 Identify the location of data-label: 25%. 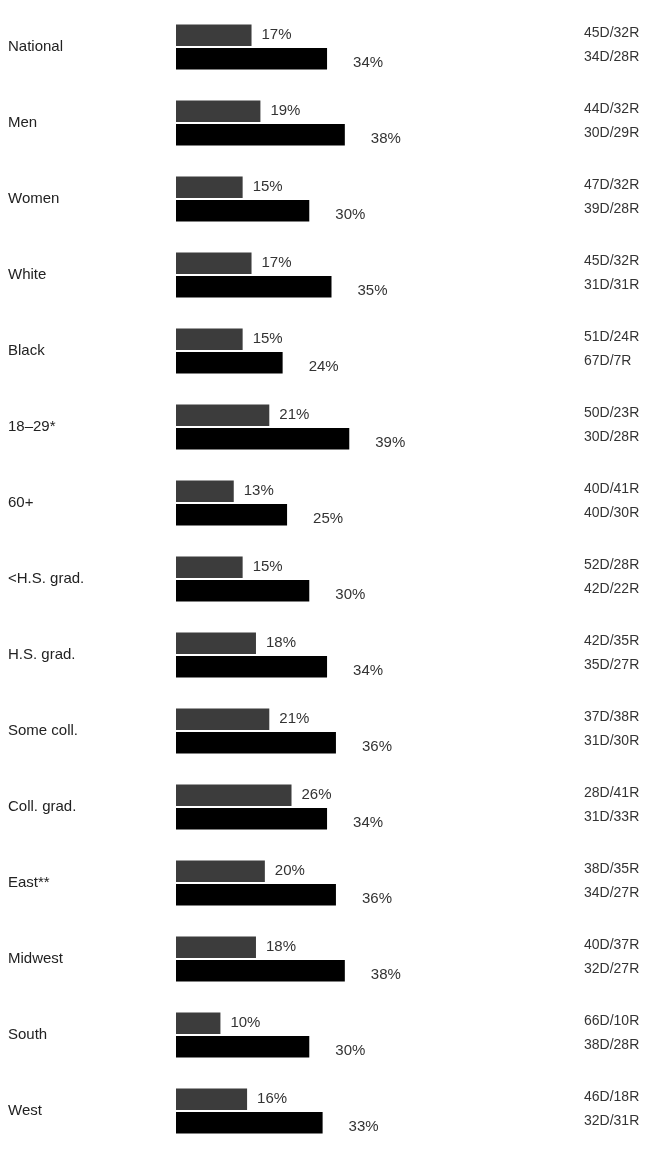
(328, 517).